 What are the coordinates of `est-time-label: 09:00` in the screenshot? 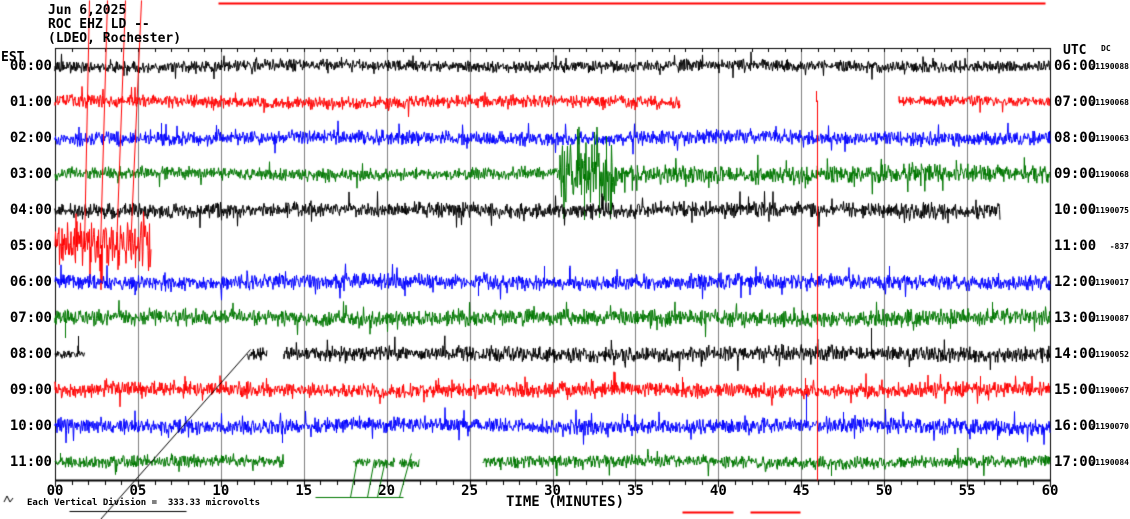 It's located at (30, 390).